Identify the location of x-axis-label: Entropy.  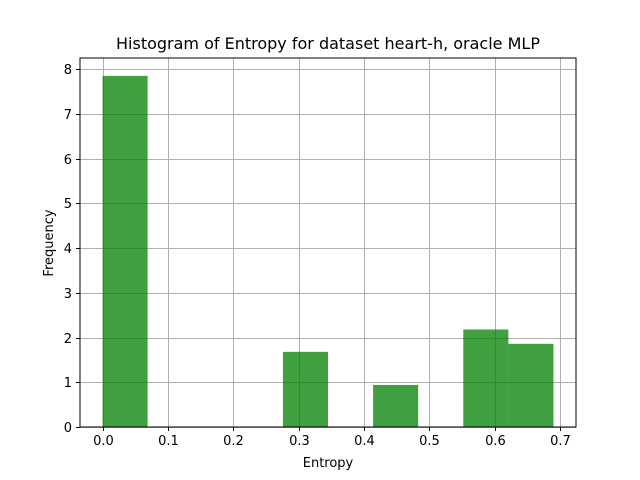
(328, 463).